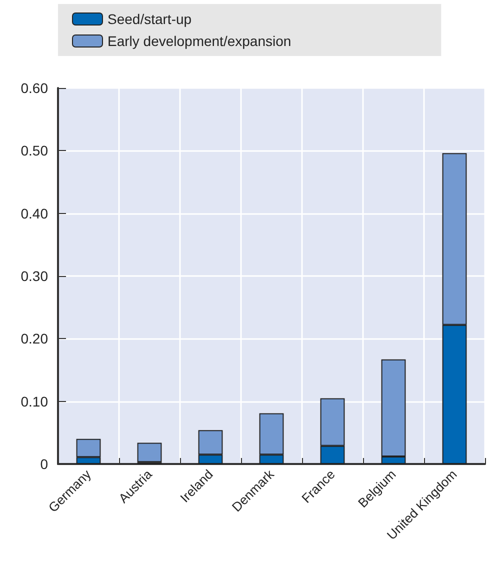 Image resolution: width=491 pixels, height=572 pixels. I want to click on legend-label: Early development/expansion, so click(200, 41).